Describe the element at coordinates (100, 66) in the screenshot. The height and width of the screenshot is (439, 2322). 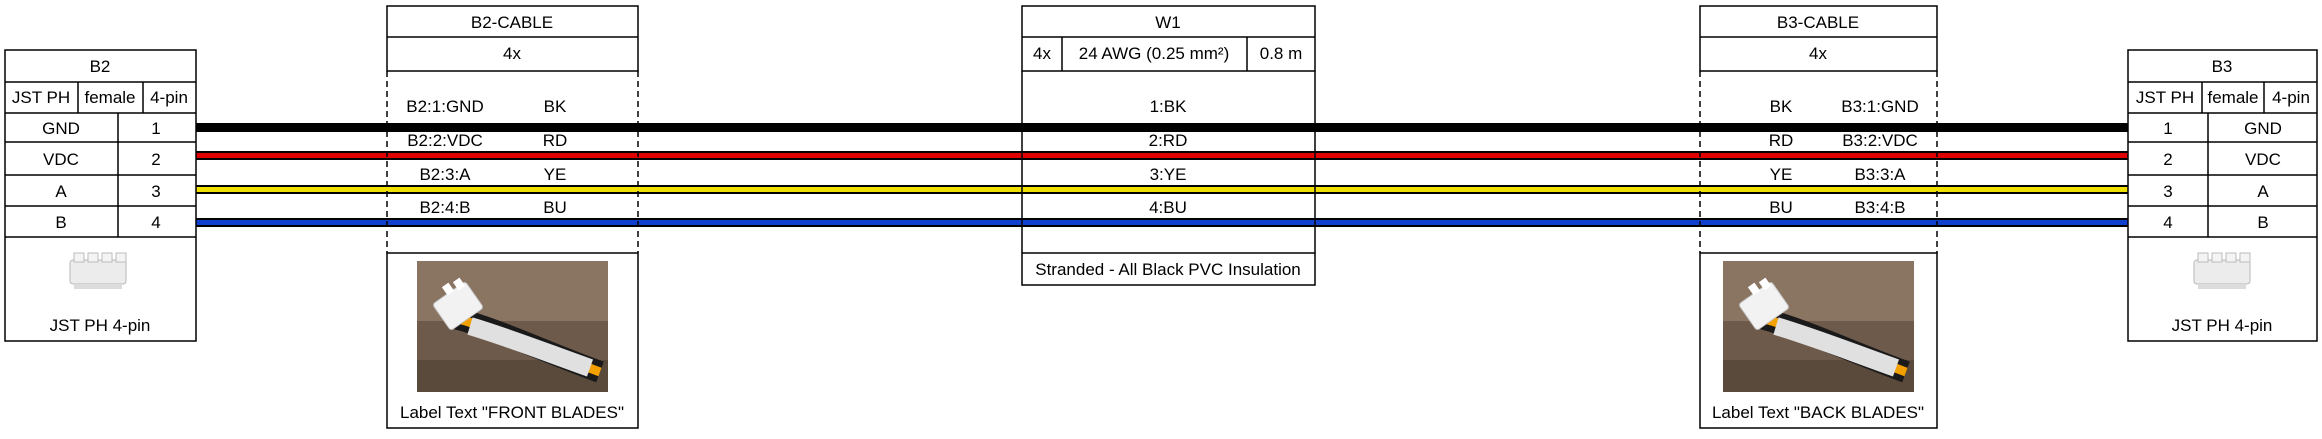
I see `b2-title: B2` at that location.